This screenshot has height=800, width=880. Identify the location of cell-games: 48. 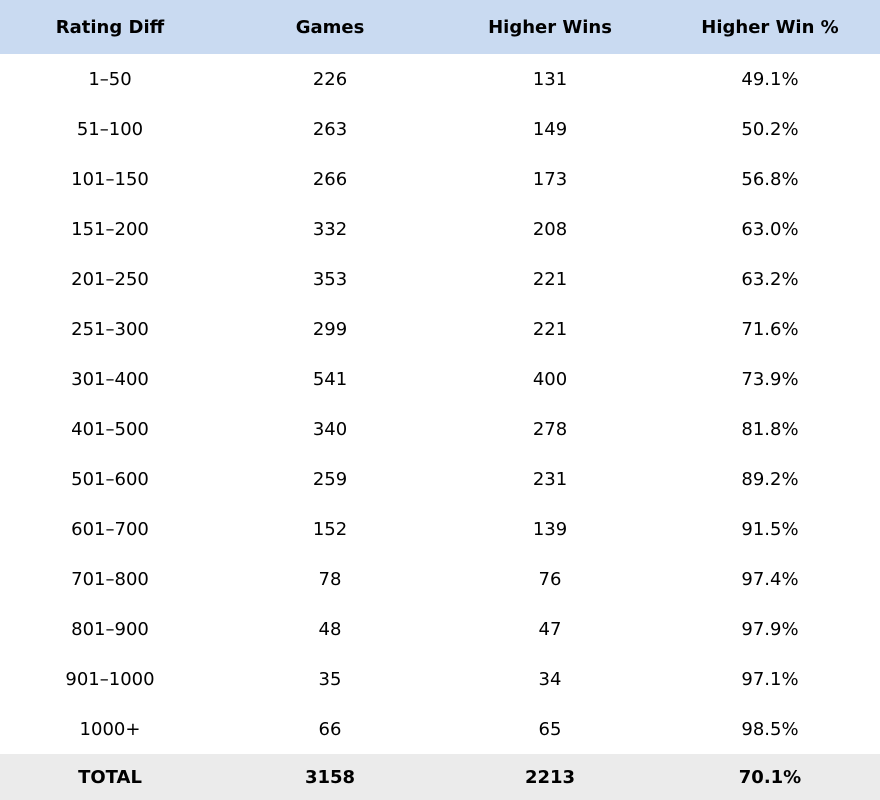
(330, 629).